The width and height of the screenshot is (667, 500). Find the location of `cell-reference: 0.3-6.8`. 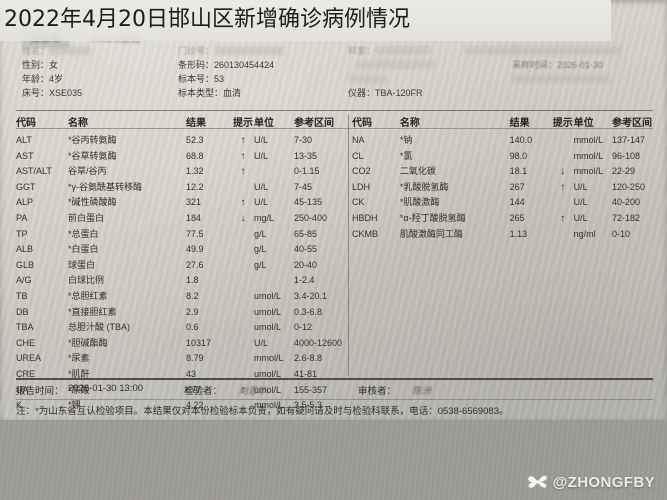

cell-reference: 0.3-6.8 is located at coordinates (308, 311).